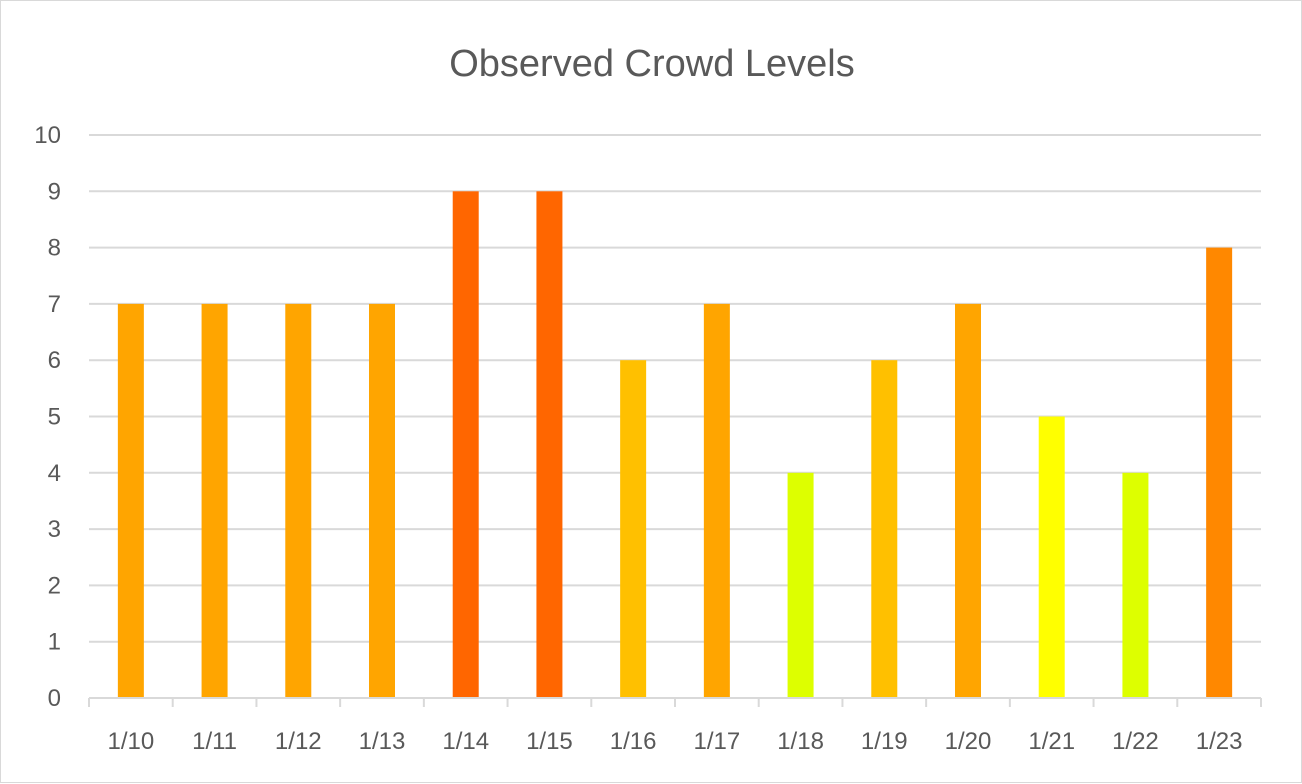 Image resolution: width=1302 pixels, height=784 pixels. I want to click on y-tick-label: 8, so click(54, 248).